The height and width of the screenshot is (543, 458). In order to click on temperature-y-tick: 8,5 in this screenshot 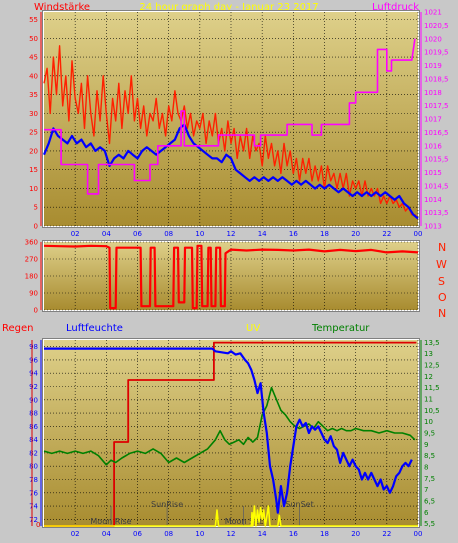, I will do `click(429, 456)`.